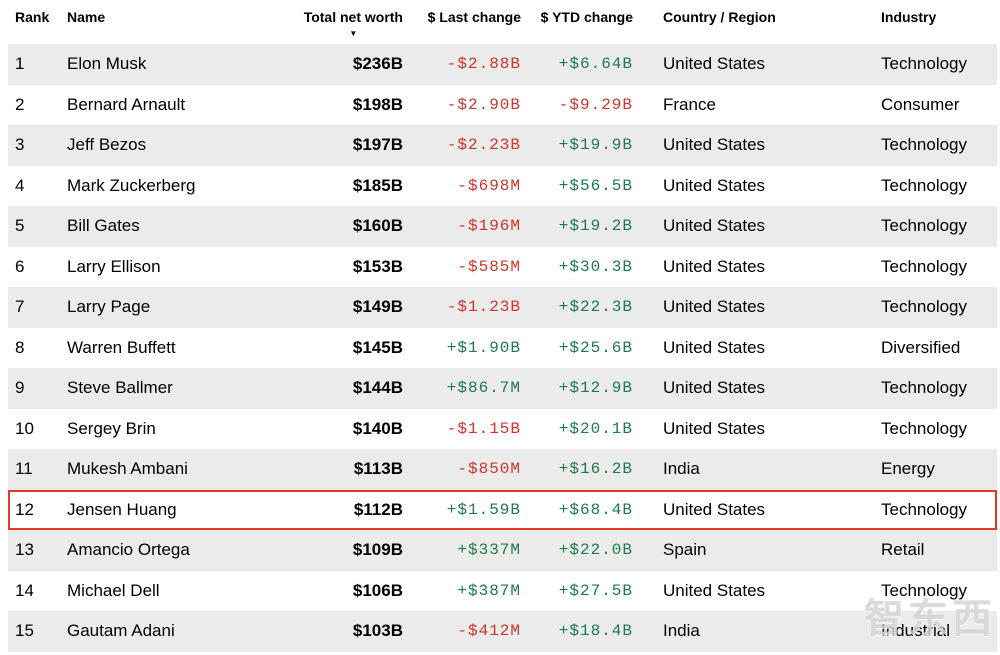  I want to click on last-change-cell: +$387M, so click(489, 590).